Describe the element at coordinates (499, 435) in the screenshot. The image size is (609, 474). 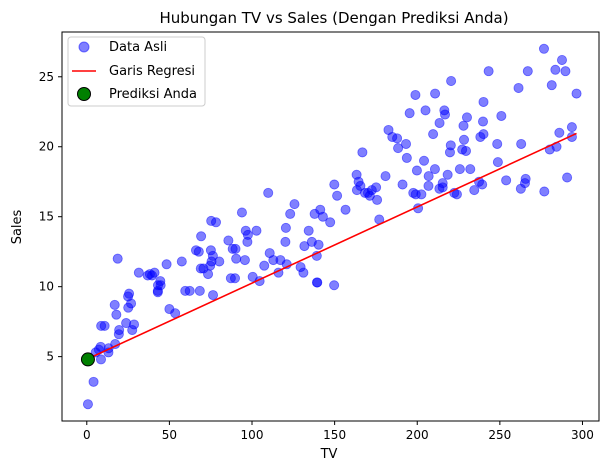
I see `x-tick-label: 250` at that location.